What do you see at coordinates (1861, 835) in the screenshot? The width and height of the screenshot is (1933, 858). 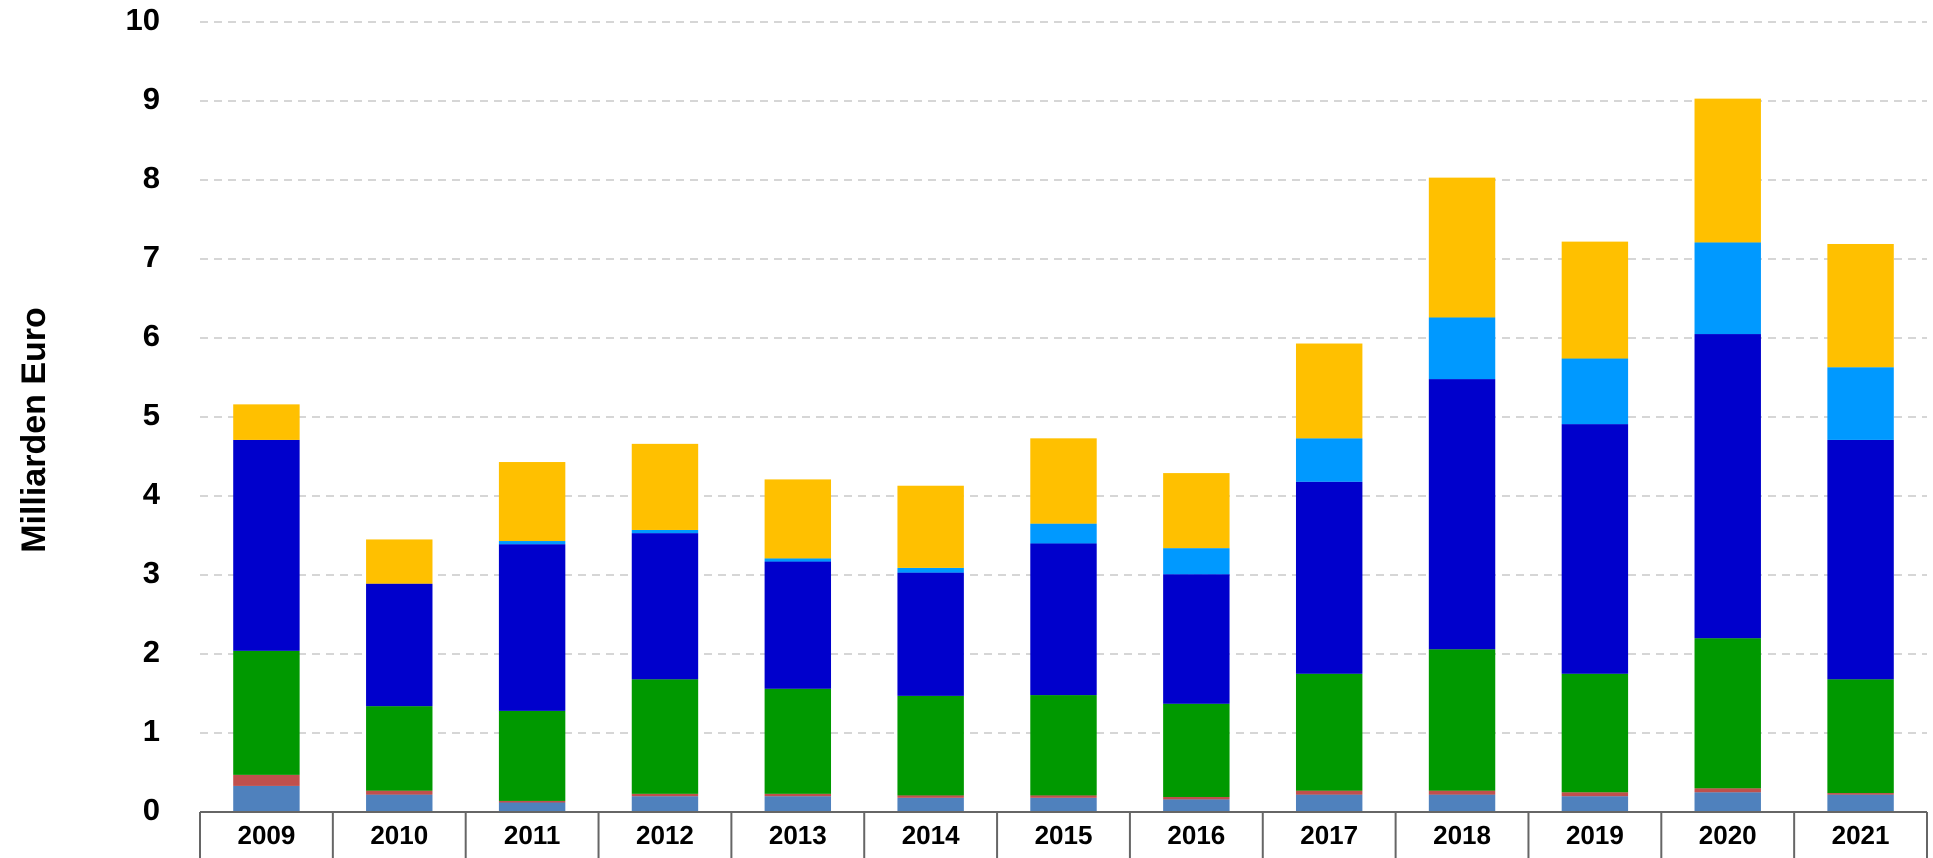 I see `x-tick-label: 2021` at bounding box center [1861, 835].